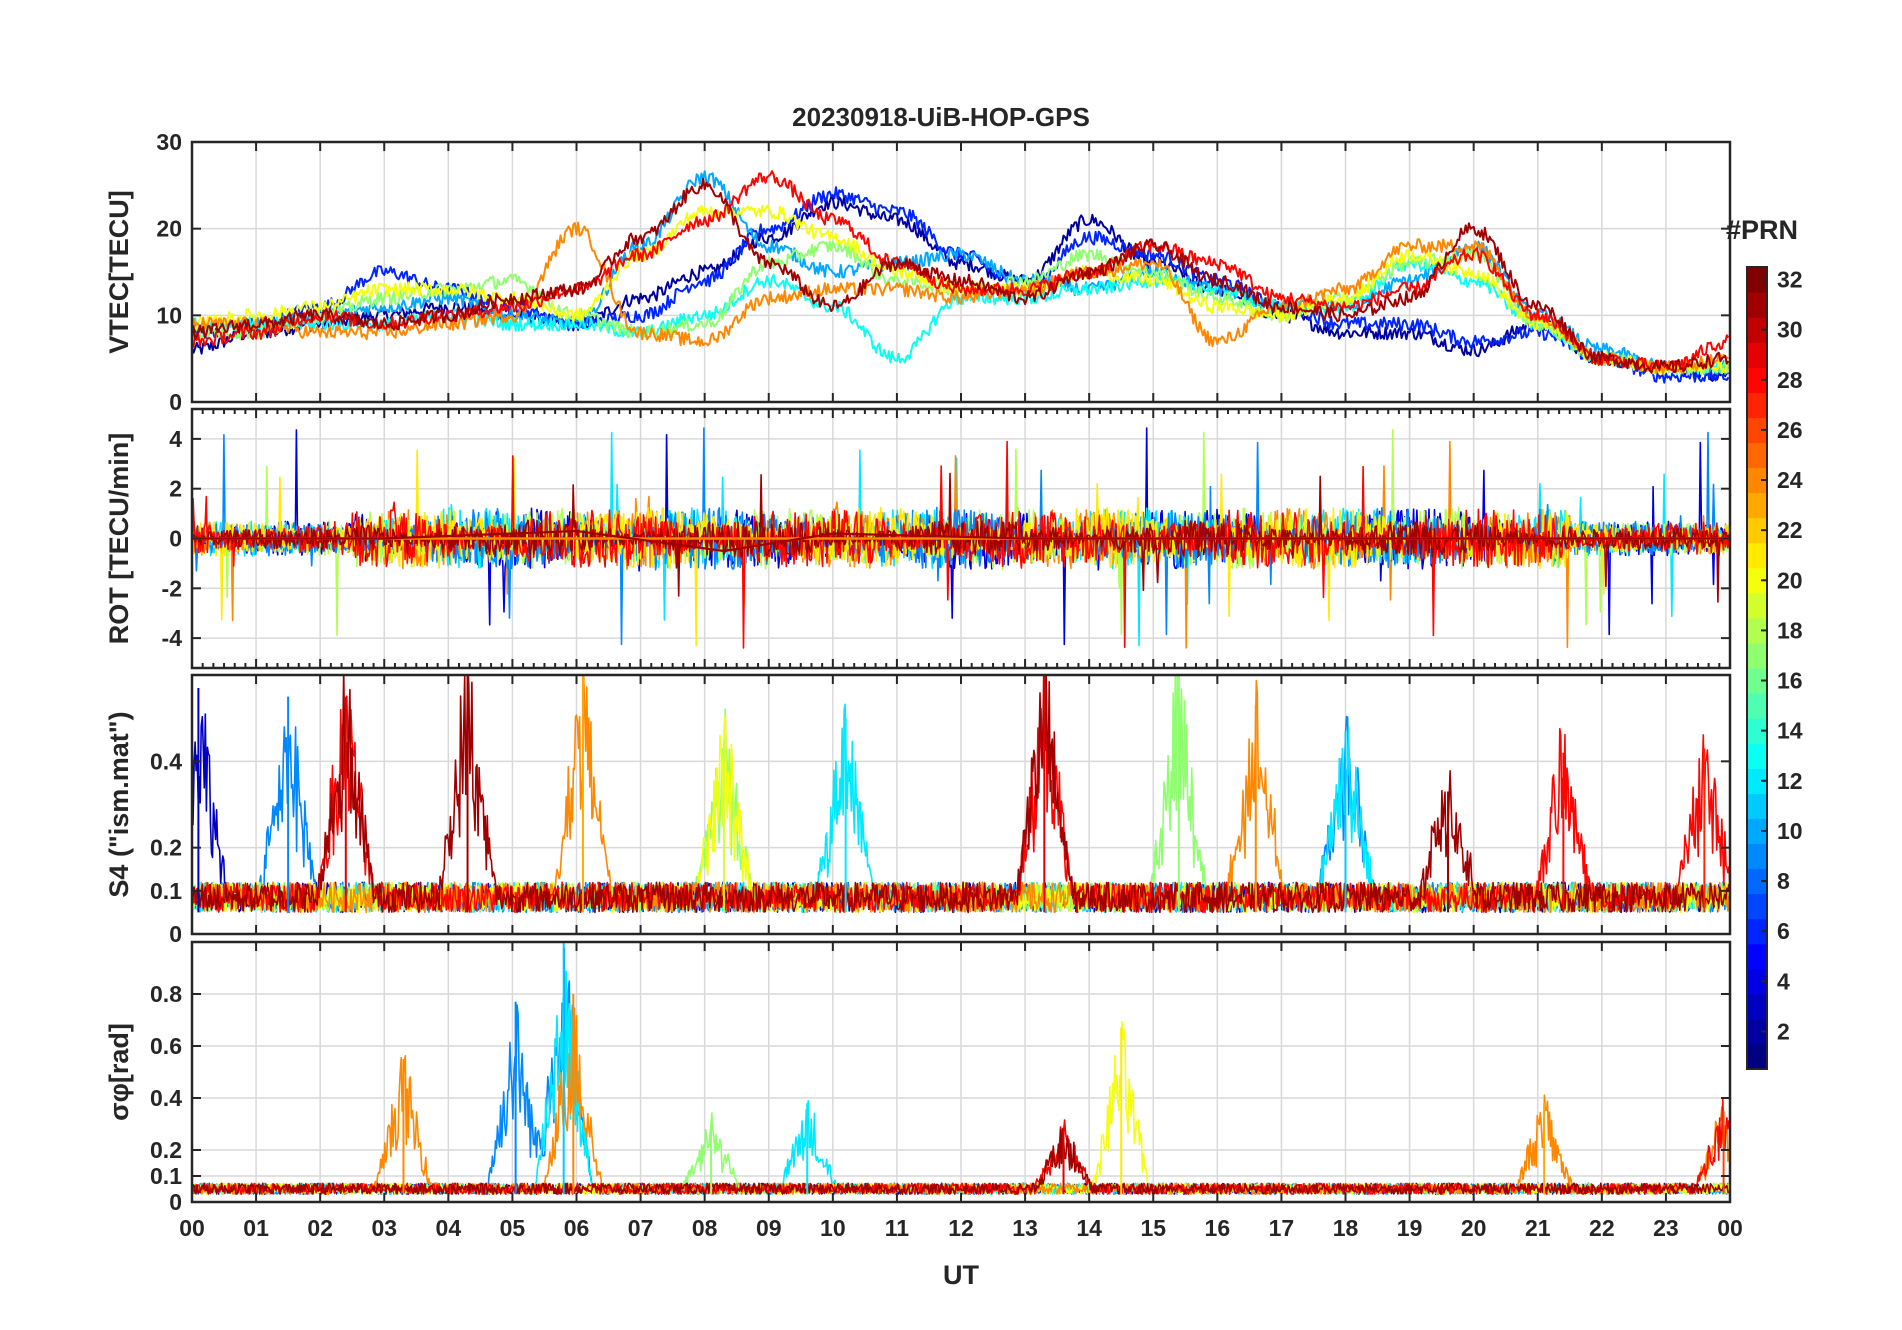  Describe the element at coordinates (1790, 731) in the screenshot. I see `colorbar-tick-label: 14` at that location.